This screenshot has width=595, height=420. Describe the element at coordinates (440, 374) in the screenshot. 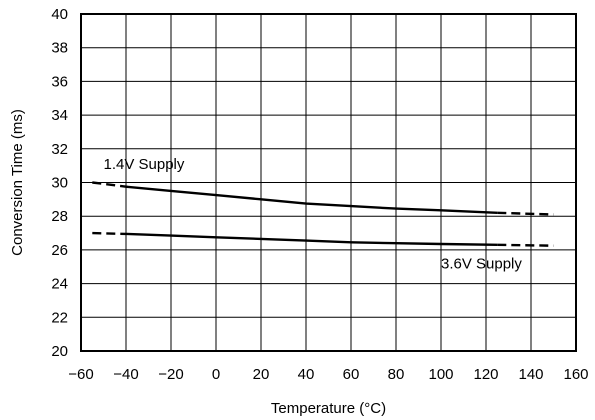

I see `x-tick-label: 100` at that location.